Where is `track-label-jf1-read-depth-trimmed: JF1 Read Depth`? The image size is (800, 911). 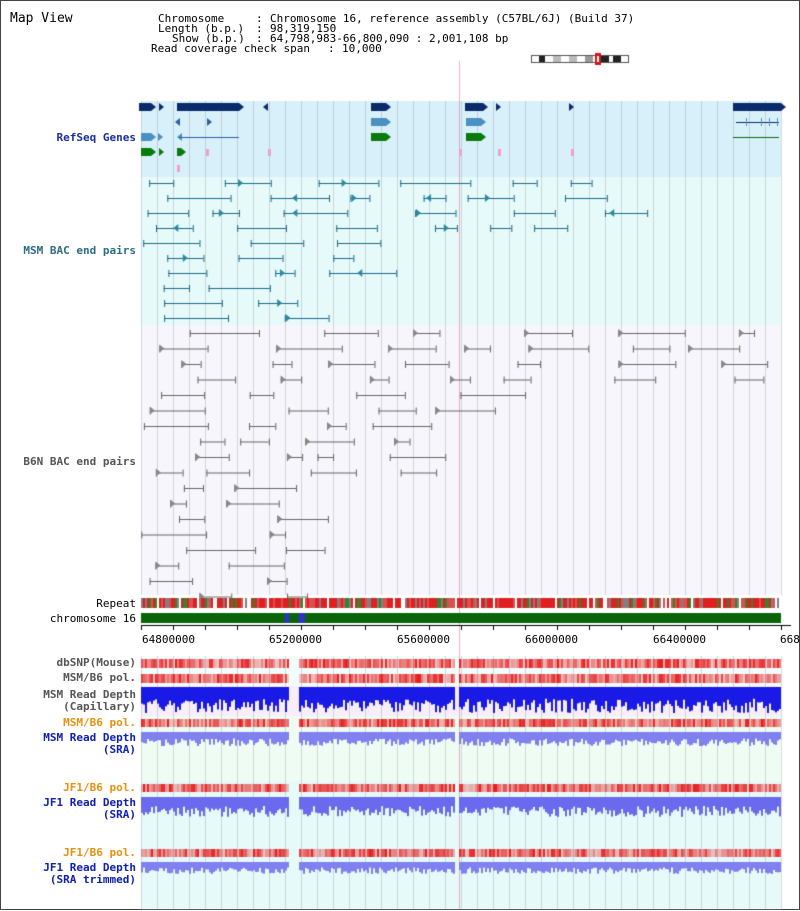 track-label-jf1-read-depth-trimmed: JF1 Read Depth is located at coordinates (89, 867).